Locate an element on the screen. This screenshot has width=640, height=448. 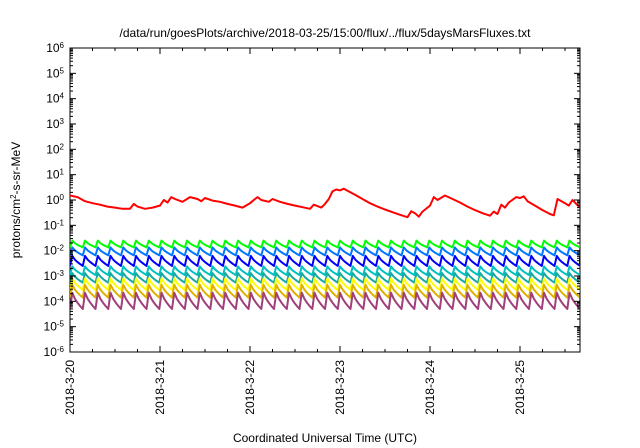
y-tick-label: 10⁵ is located at coordinates (55, 73).